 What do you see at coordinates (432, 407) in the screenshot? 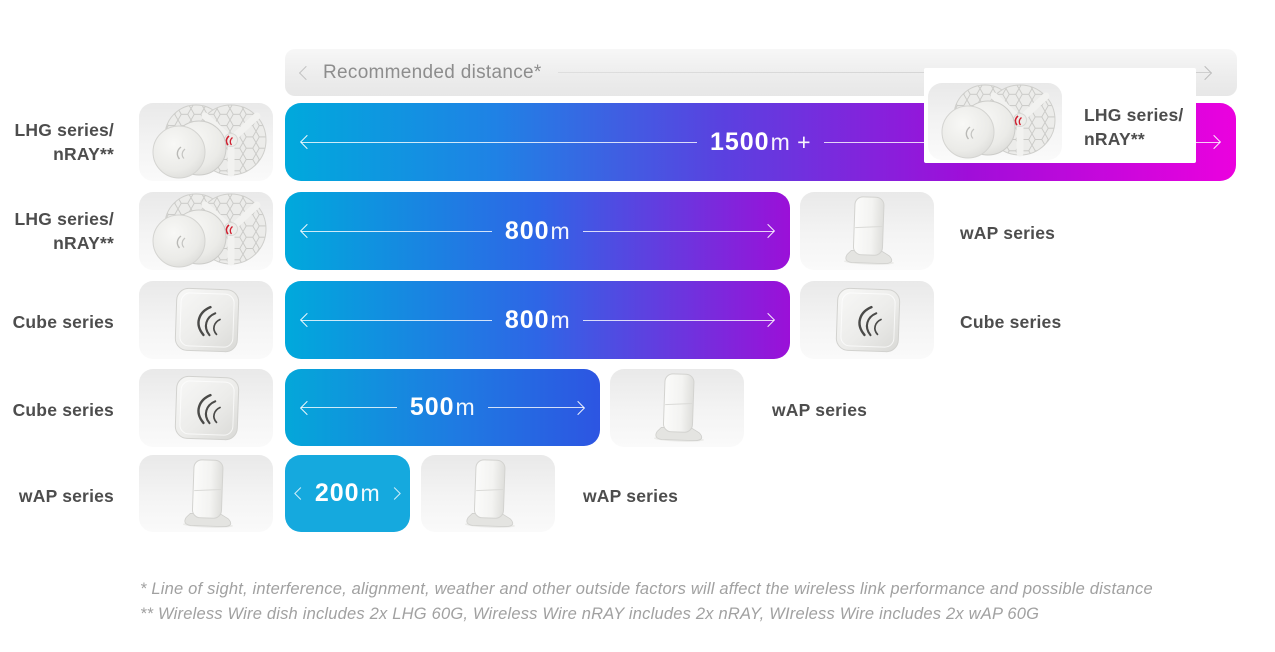
I see `distance-value: 500` at bounding box center [432, 407].